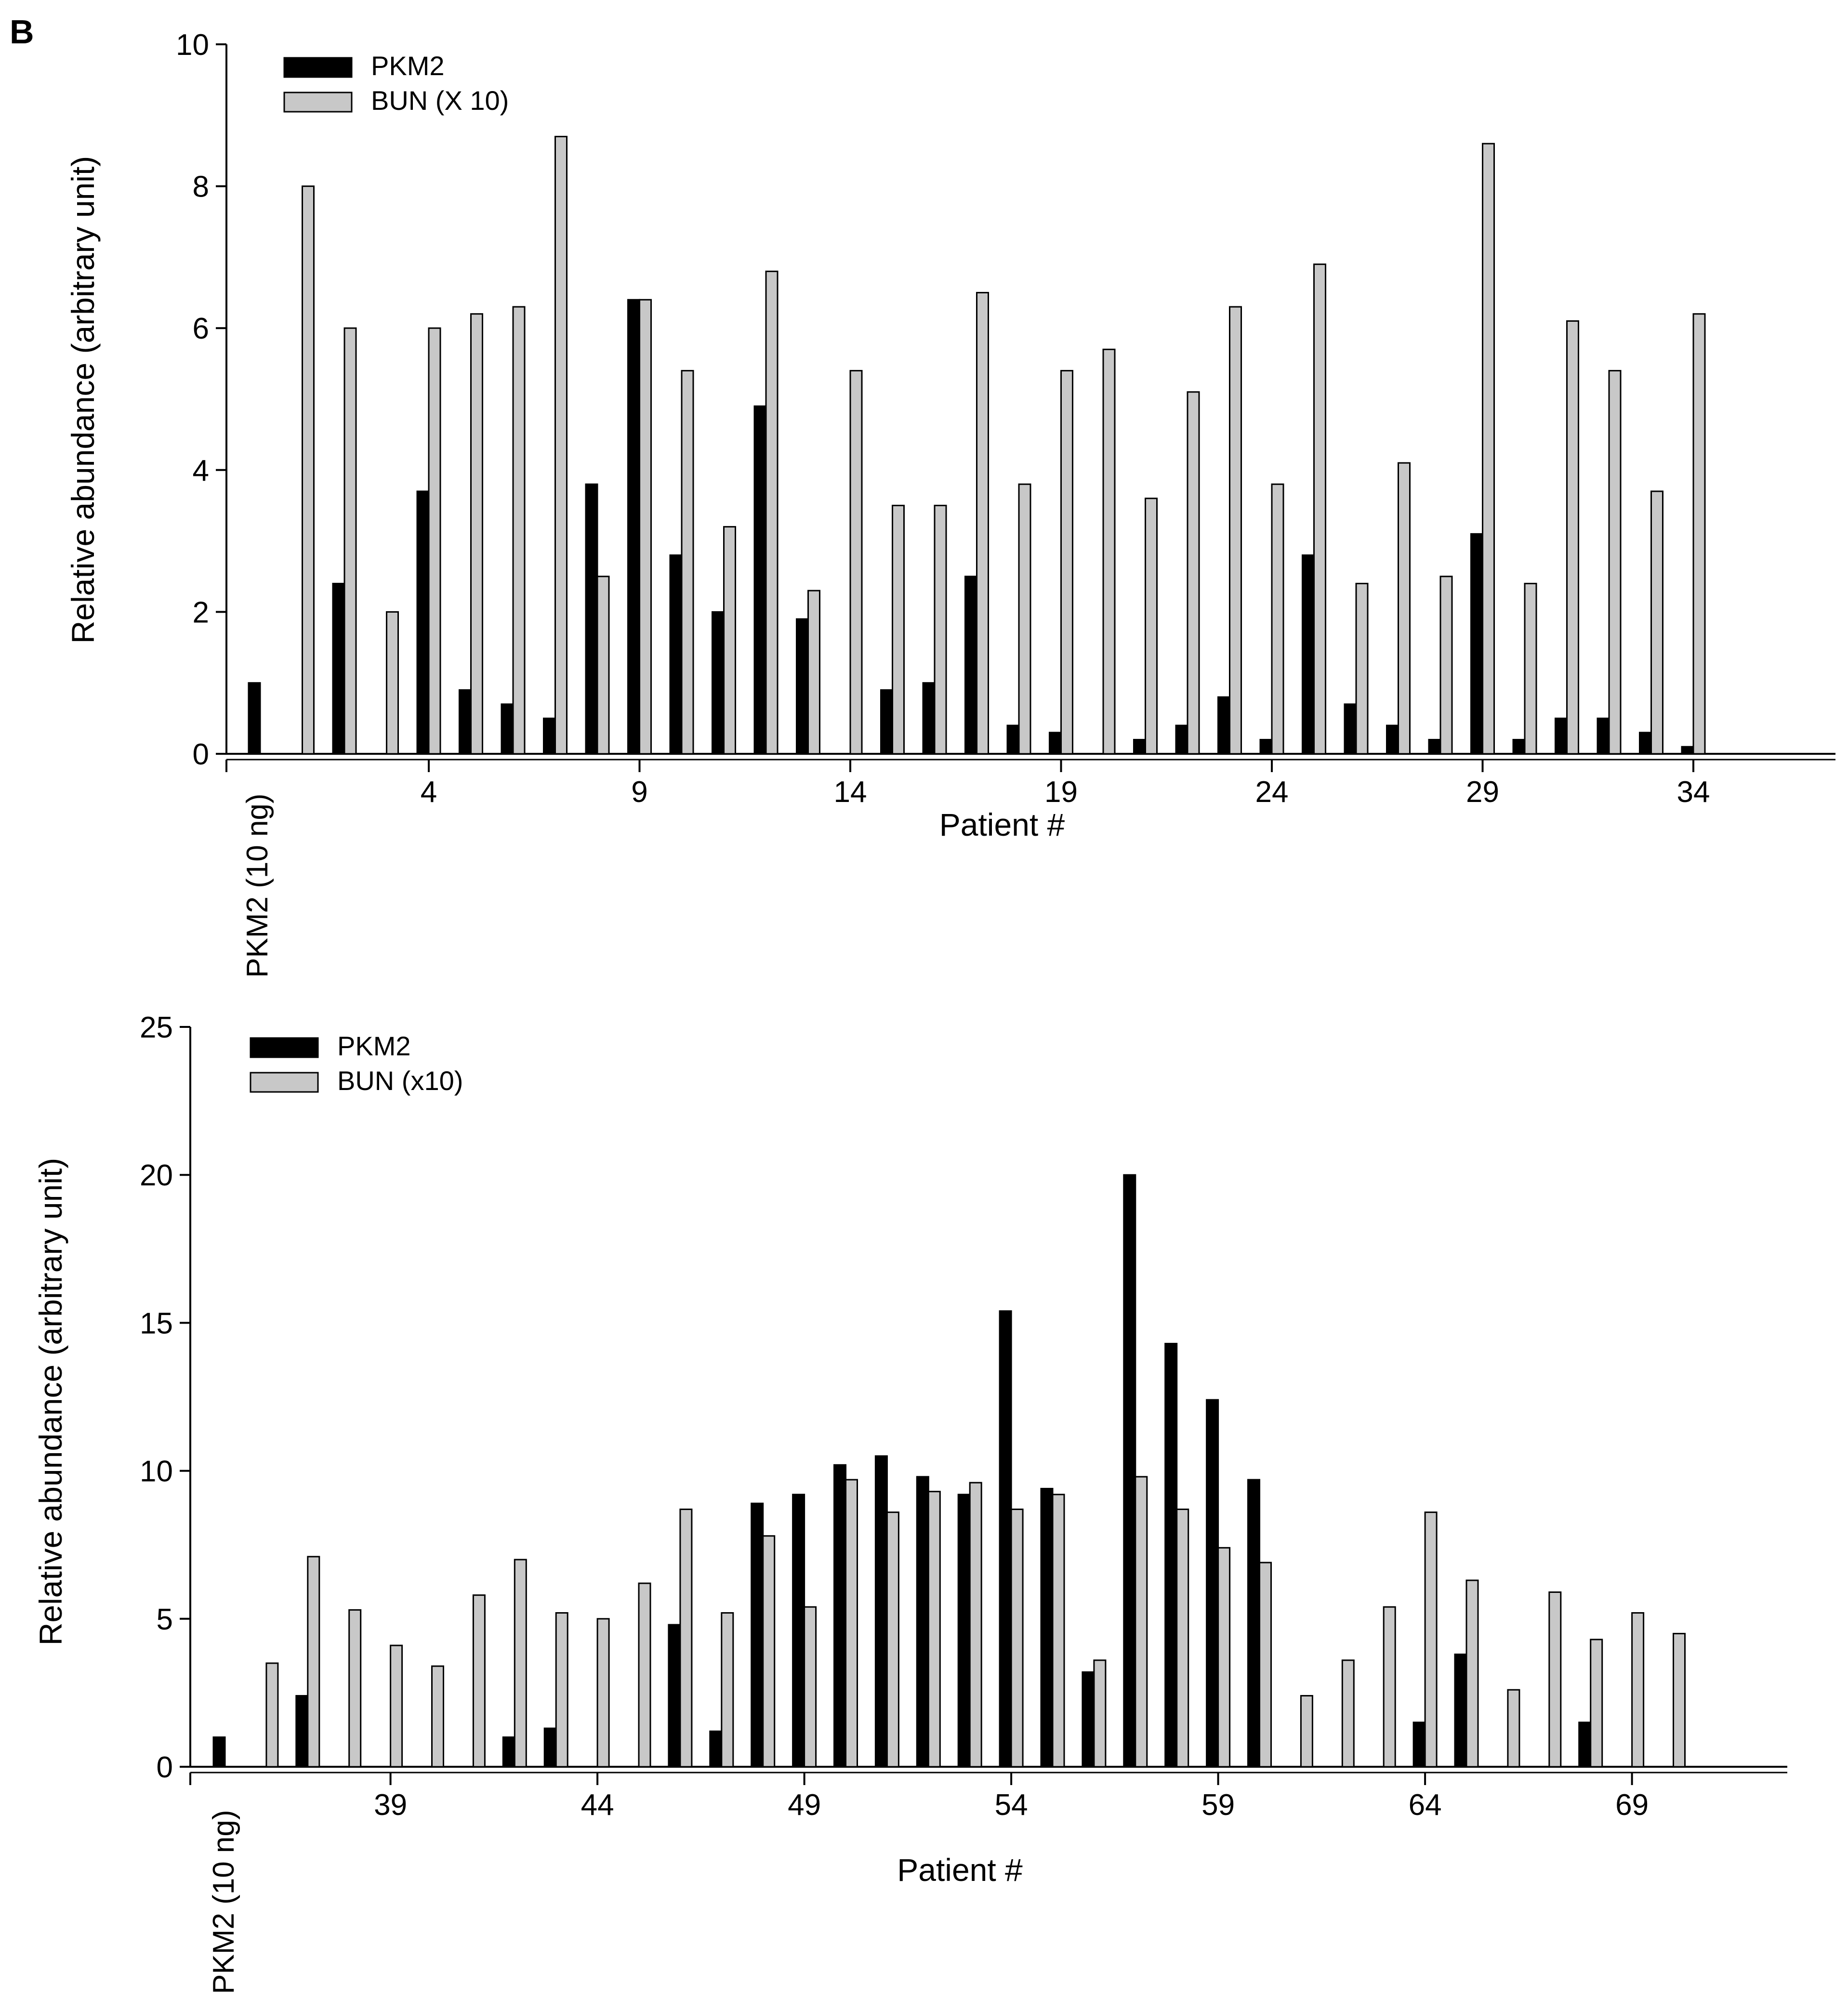  I want to click on x-tick-label: 49, so click(805, 1805).